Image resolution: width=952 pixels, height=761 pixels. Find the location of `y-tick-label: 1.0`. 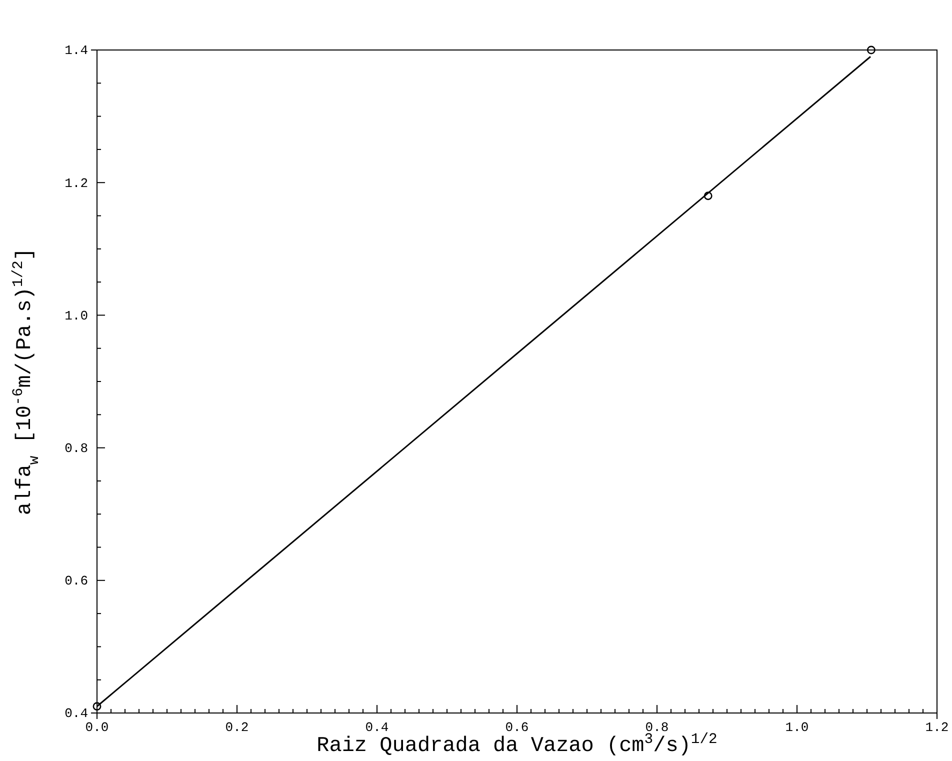

y-tick-label: 1.0 is located at coordinates (76, 316).